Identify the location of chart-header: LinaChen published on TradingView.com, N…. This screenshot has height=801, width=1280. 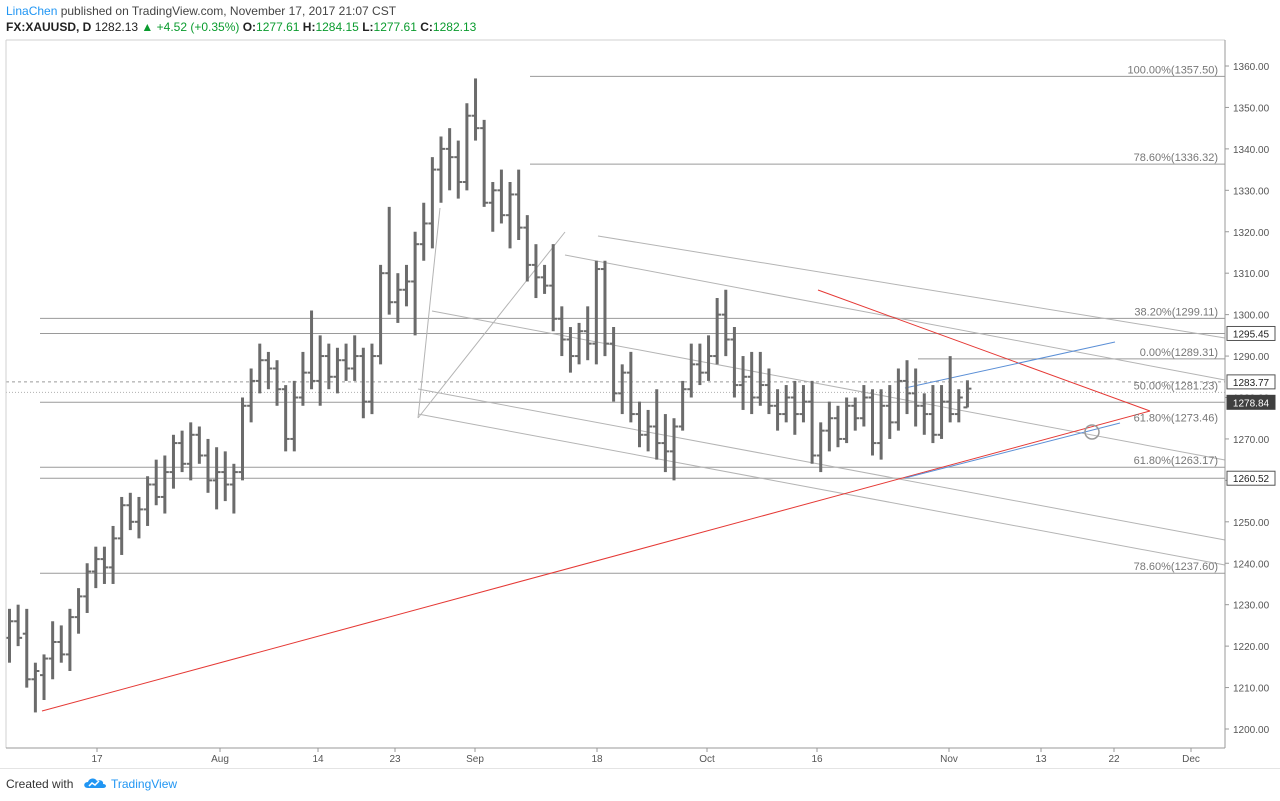
(640, 20).